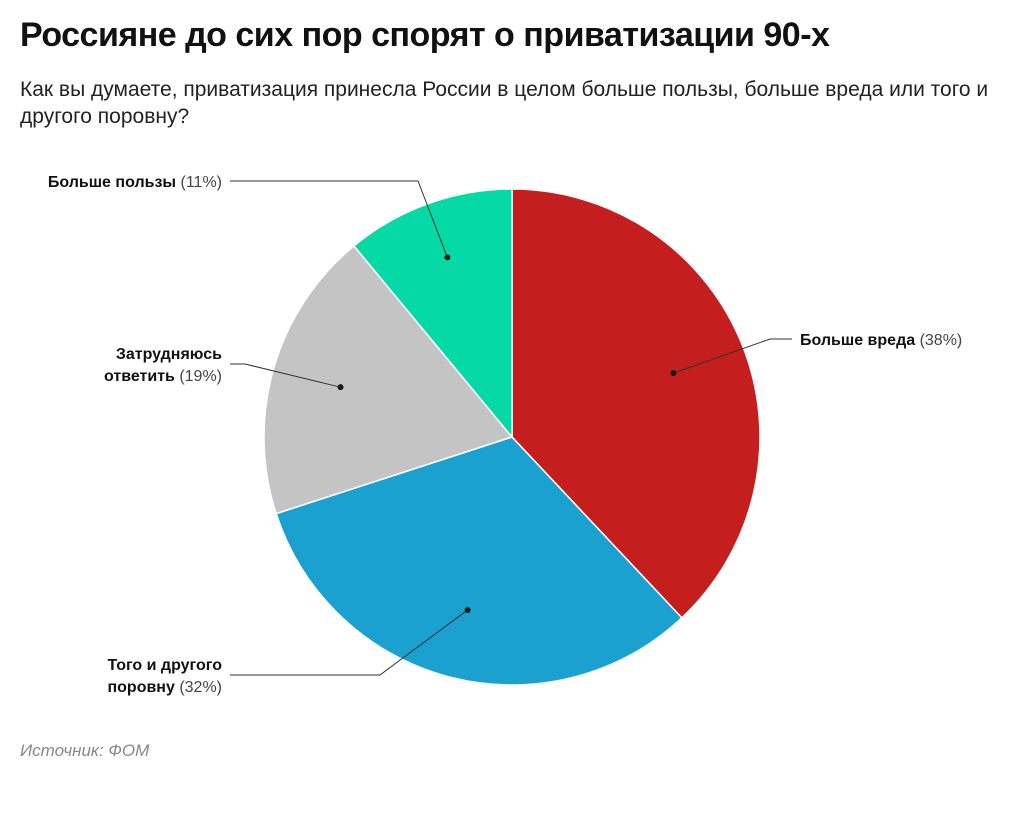 This screenshot has height=813, width=1024. What do you see at coordinates (112, 182) in the screenshot?
I see `slice-label-text: Больше пользы` at bounding box center [112, 182].